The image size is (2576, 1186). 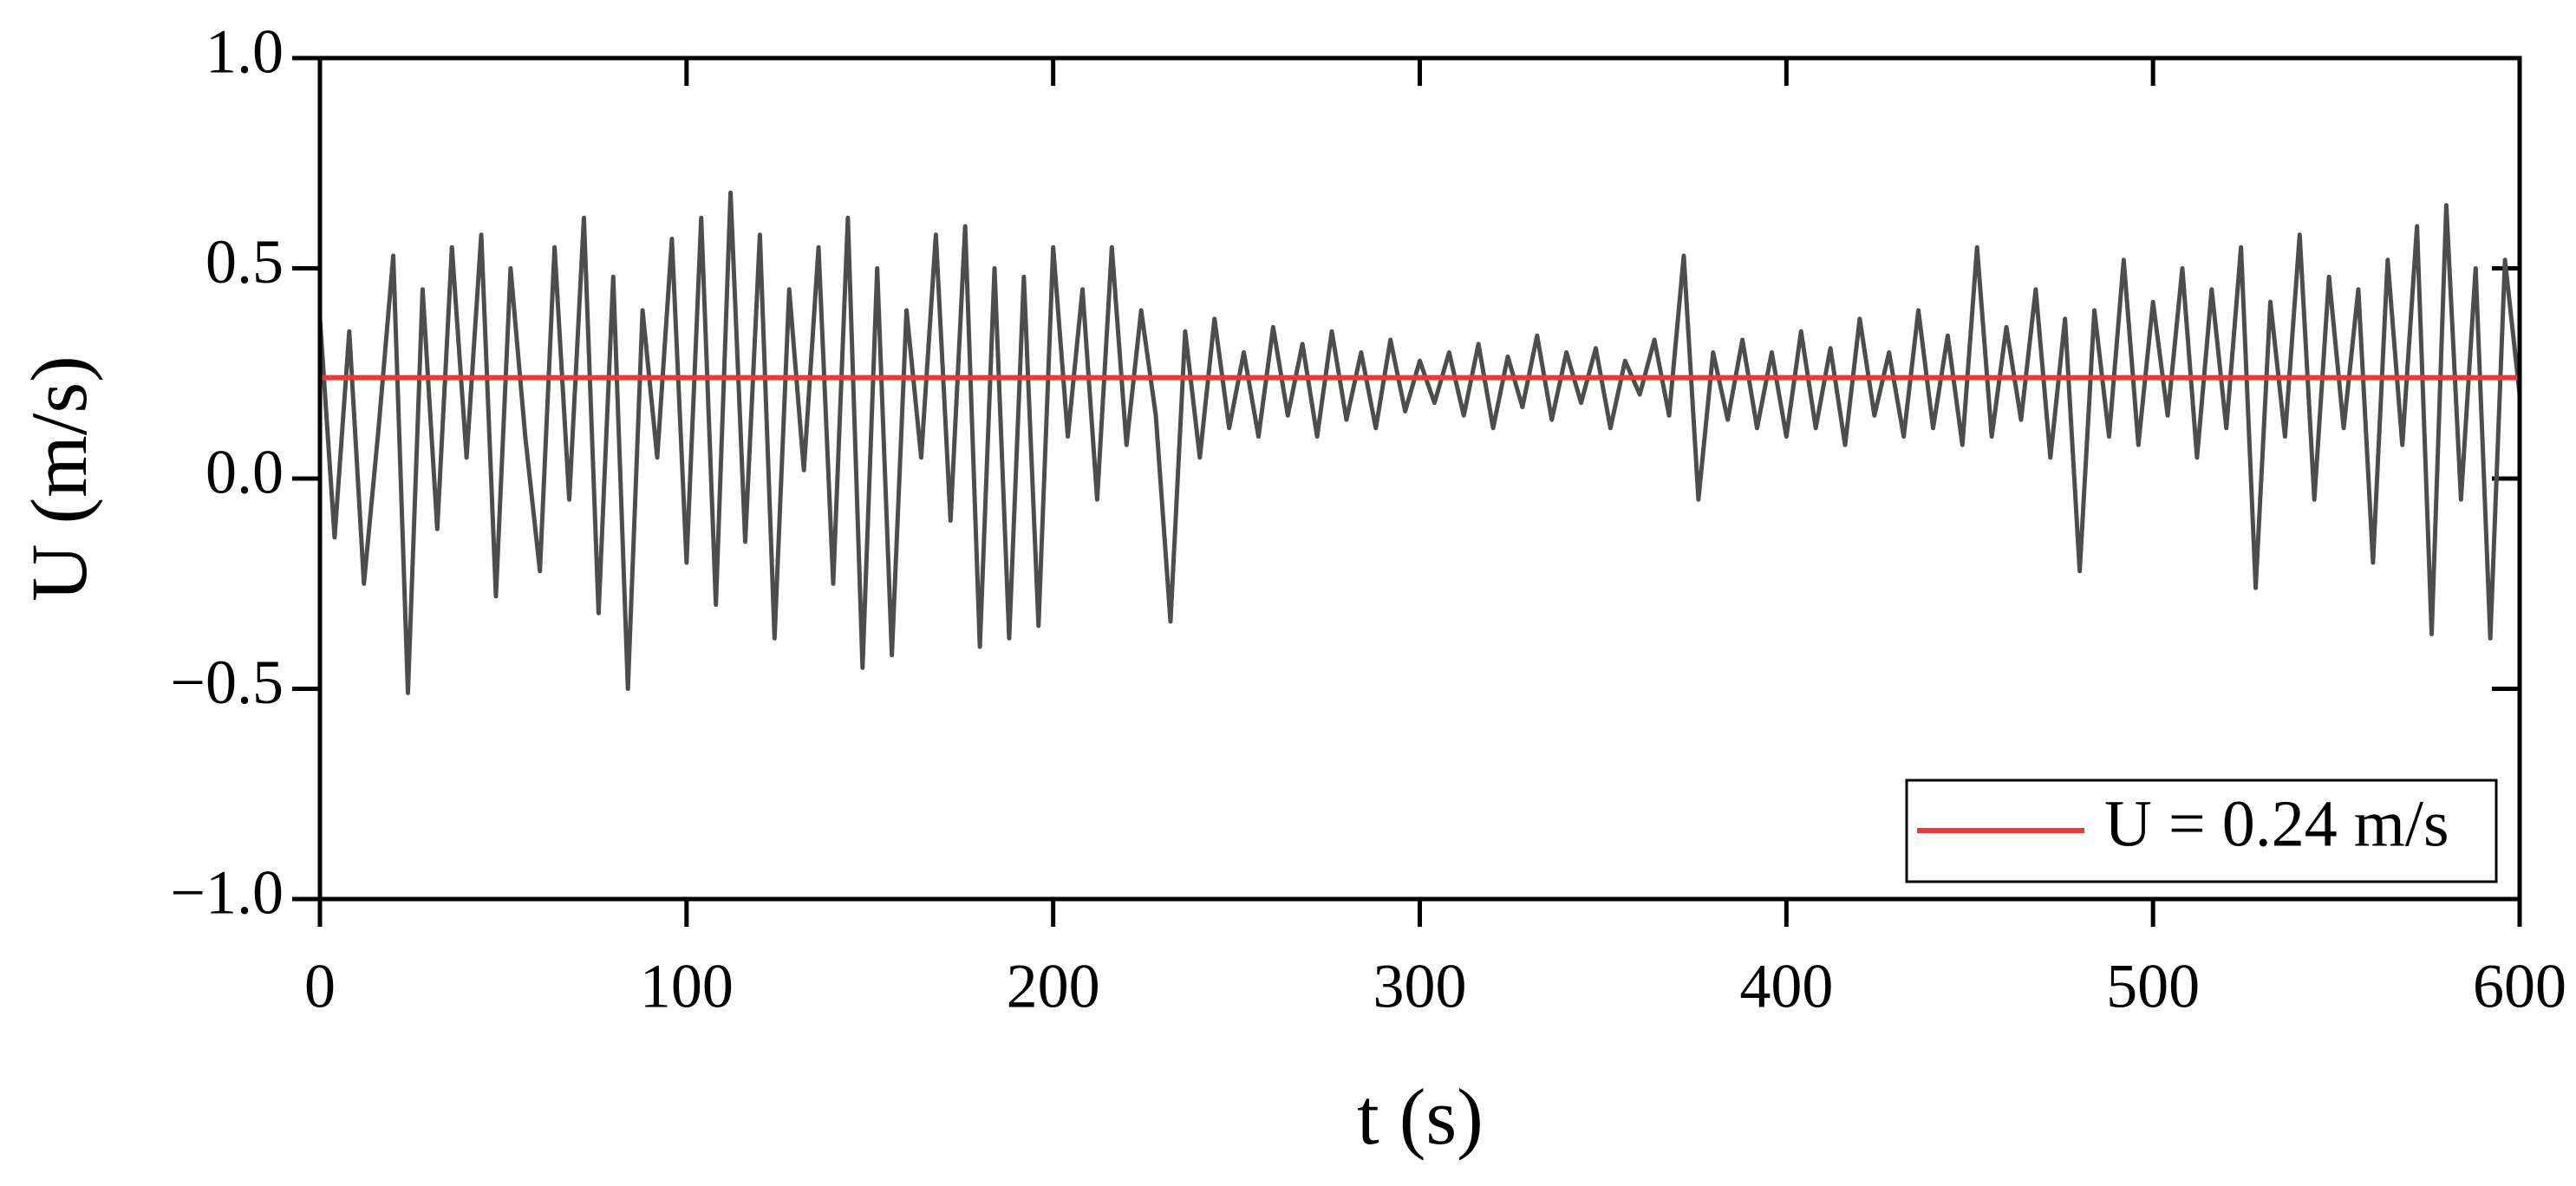 What do you see at coordinates (227, 893) in the screenshot?
I see `y-tick-label: −1.0` at bounding box center [227, 893].